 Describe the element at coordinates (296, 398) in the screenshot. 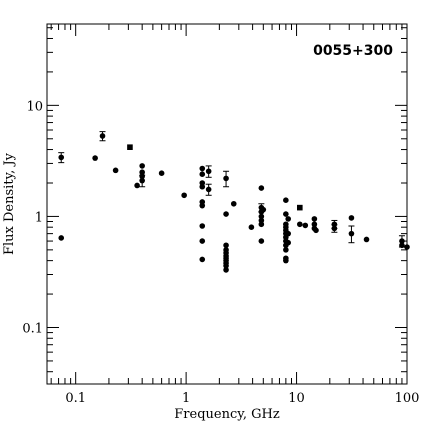

I see `x-tick-label: 10` at that location.